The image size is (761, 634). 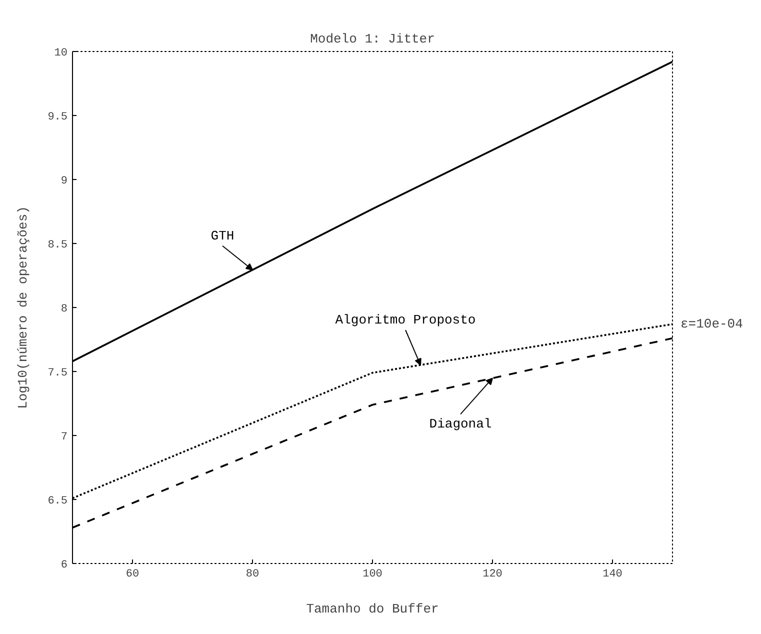 What do you see at coordinates (253, 574) in the screenshot?
I see `x-tick-label: 80` at bounding box center [253, 574].